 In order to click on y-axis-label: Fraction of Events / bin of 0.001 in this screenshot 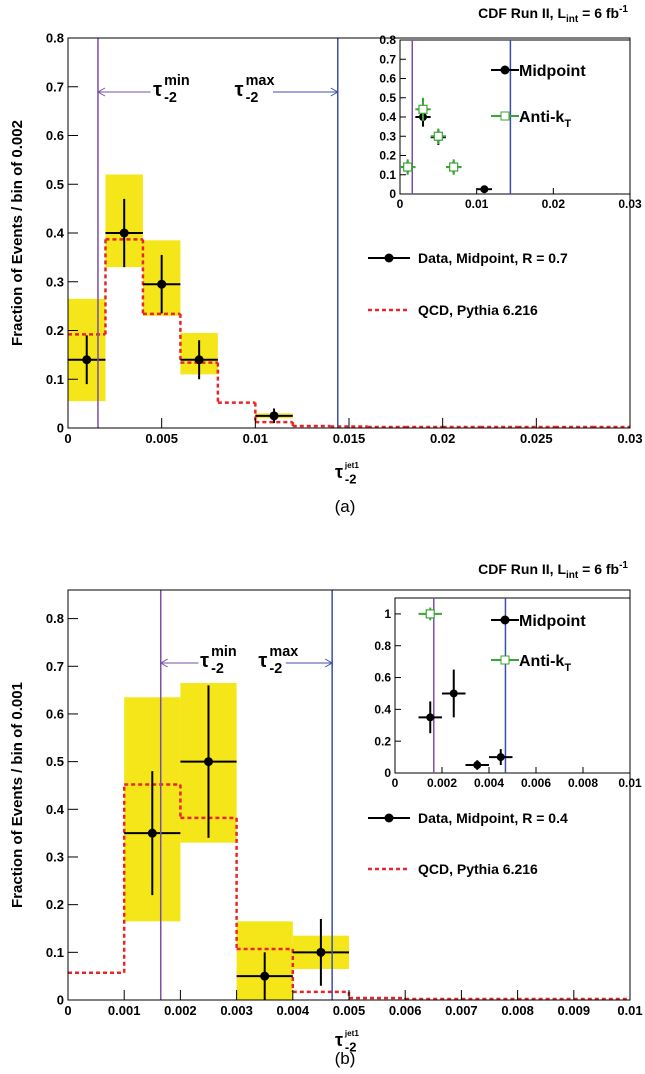, I will do `click(17, 795)`.